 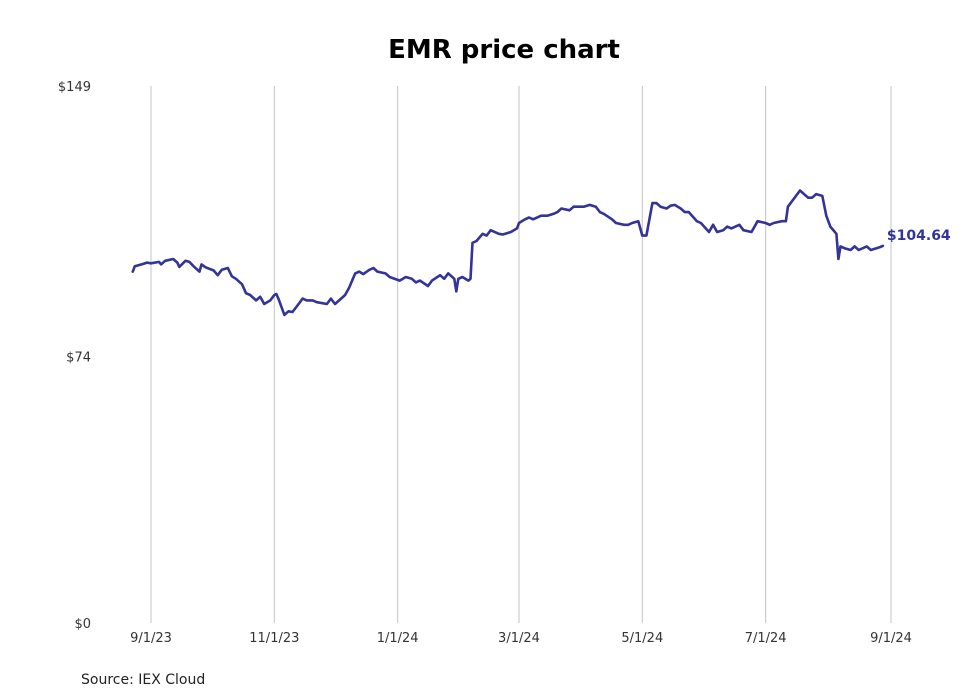 What do you see at coordinates (274, 638) in the screenshot?
I see `x-tick-label: 11/1/23` at bounding box center [274, 638].